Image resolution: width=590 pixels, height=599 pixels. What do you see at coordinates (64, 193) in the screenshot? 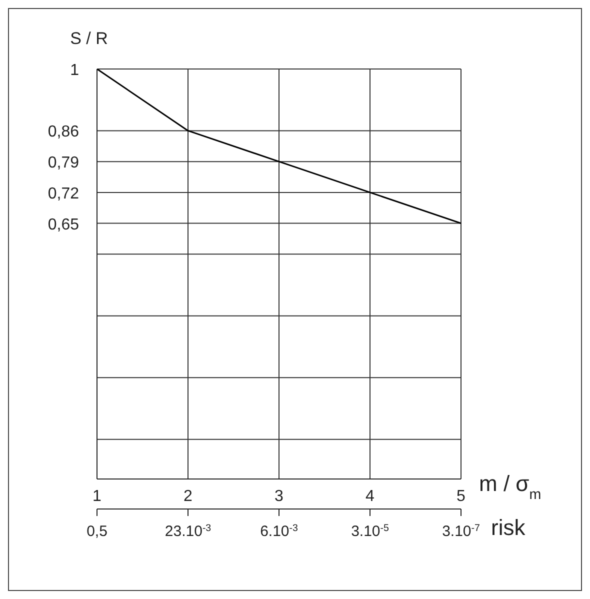
I see `y-tick-label: 0,72` at bounding box center [64, 193].